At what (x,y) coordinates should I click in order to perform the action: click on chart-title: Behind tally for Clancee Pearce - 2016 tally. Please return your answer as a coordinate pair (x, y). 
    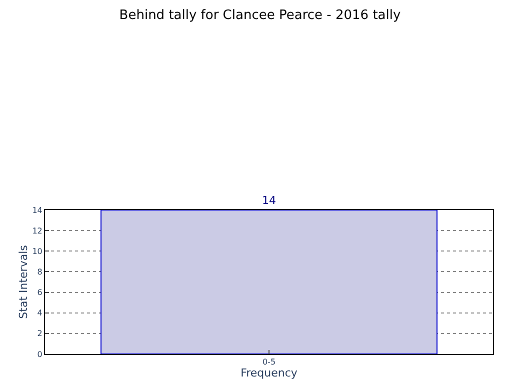
    Looking at the image, I should click on (260, 15).